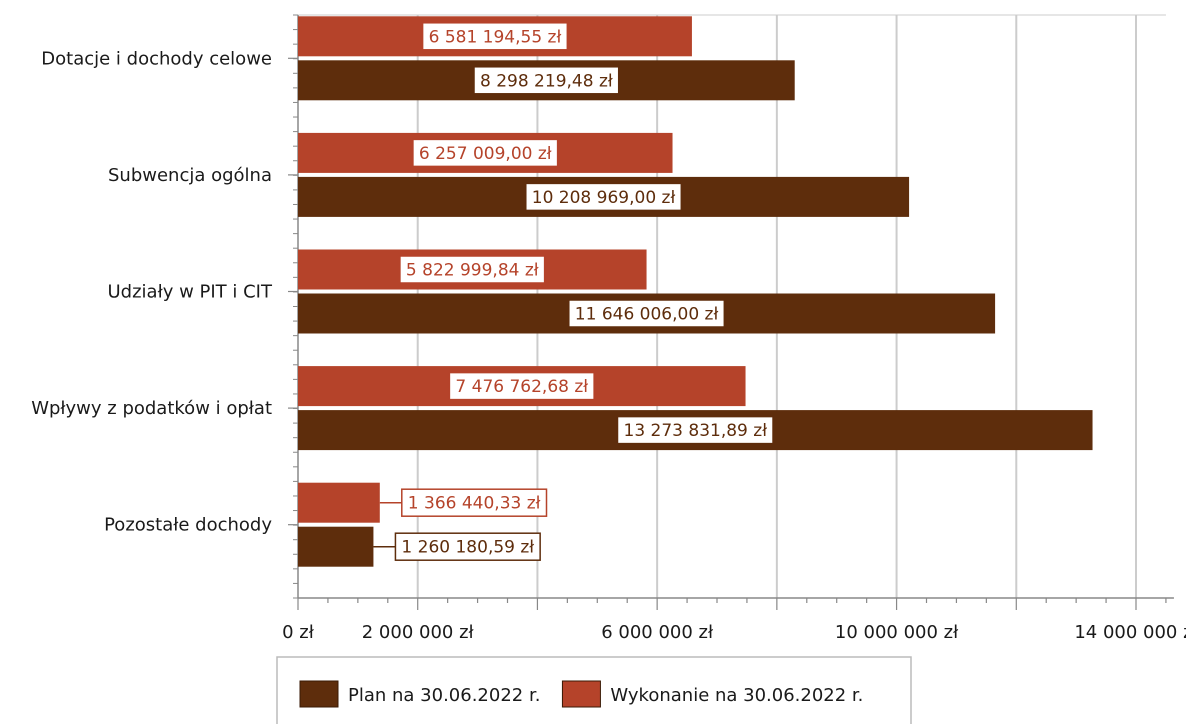 The width and height of the screenshot is (1186, 724). I want to click on data-label: 8 298 219,48 zł, so click(546, 81).